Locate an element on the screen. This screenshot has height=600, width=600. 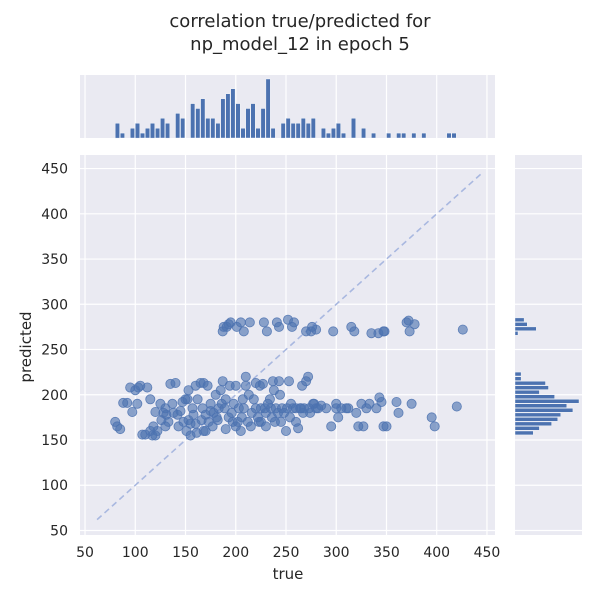
x-tick-label: 200 is located at coordinates (235, 553).